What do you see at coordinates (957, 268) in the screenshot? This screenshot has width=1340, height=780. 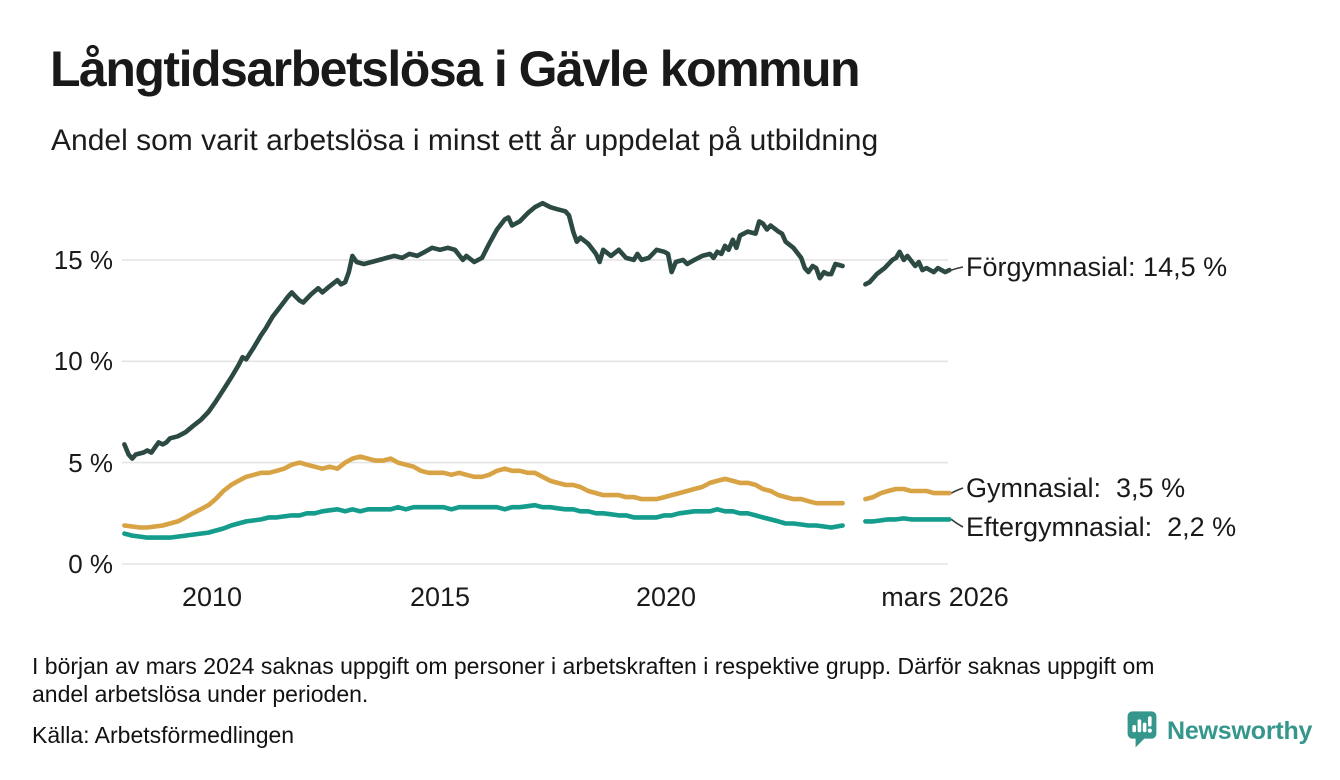 I see `label-connector-förgymnasial` at bounding box center [957, 268].